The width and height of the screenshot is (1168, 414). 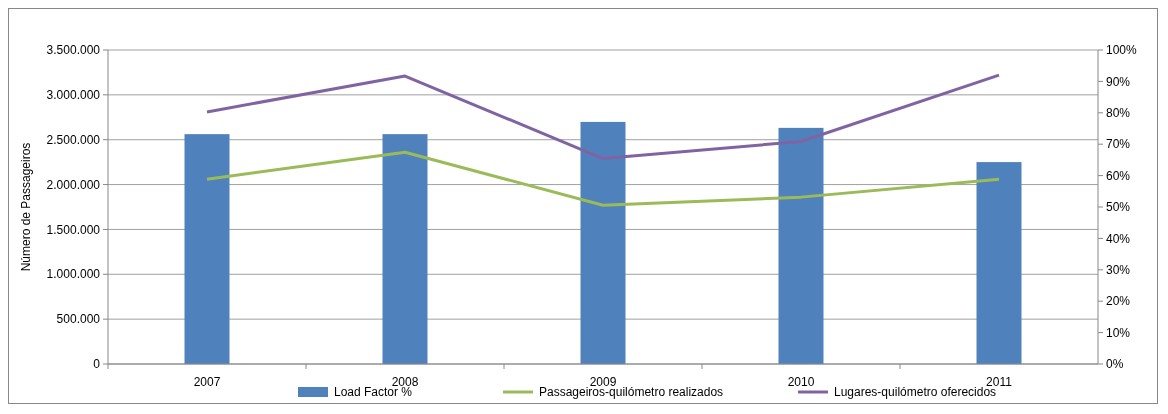 What do you see at coordinates (801, 382) in the screenshot?
I see `x-tick-label: 2010` at bounding box center [801, 382].